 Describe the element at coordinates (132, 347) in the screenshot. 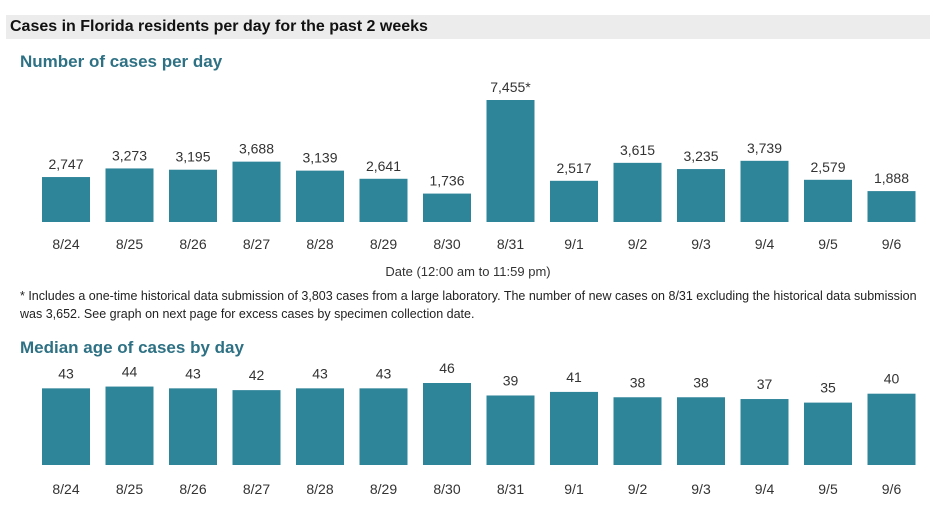

I see `age-chart-title: Median age of cases by day` at that location.